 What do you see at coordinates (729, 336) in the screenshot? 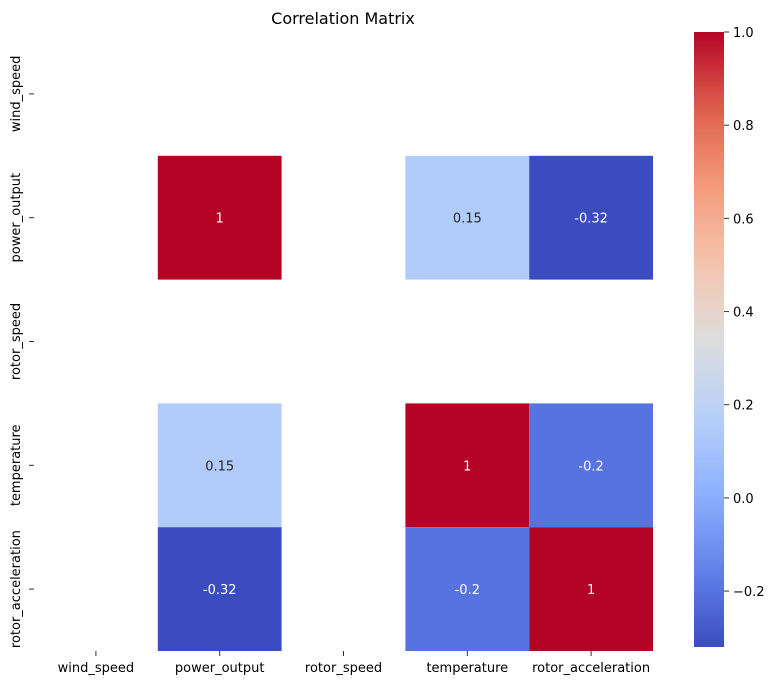
I see `colorbar: −0.2 0.0 0.2 0.4 0.6 0.8 1.0` at bounding box center [729, 336].